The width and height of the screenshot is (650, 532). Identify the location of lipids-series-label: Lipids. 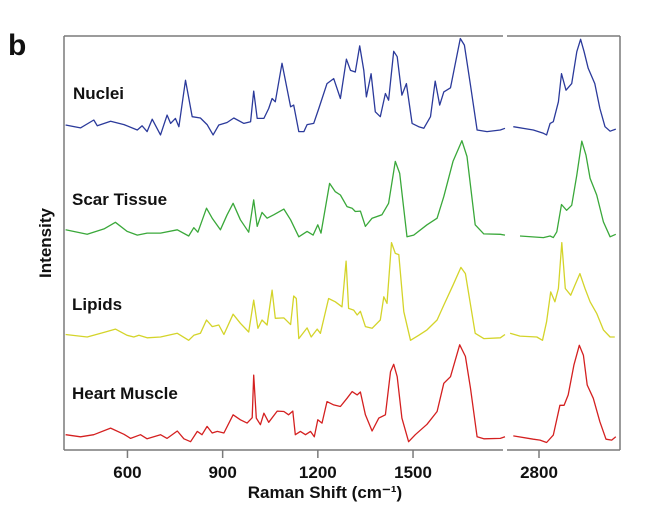
(97, 304).